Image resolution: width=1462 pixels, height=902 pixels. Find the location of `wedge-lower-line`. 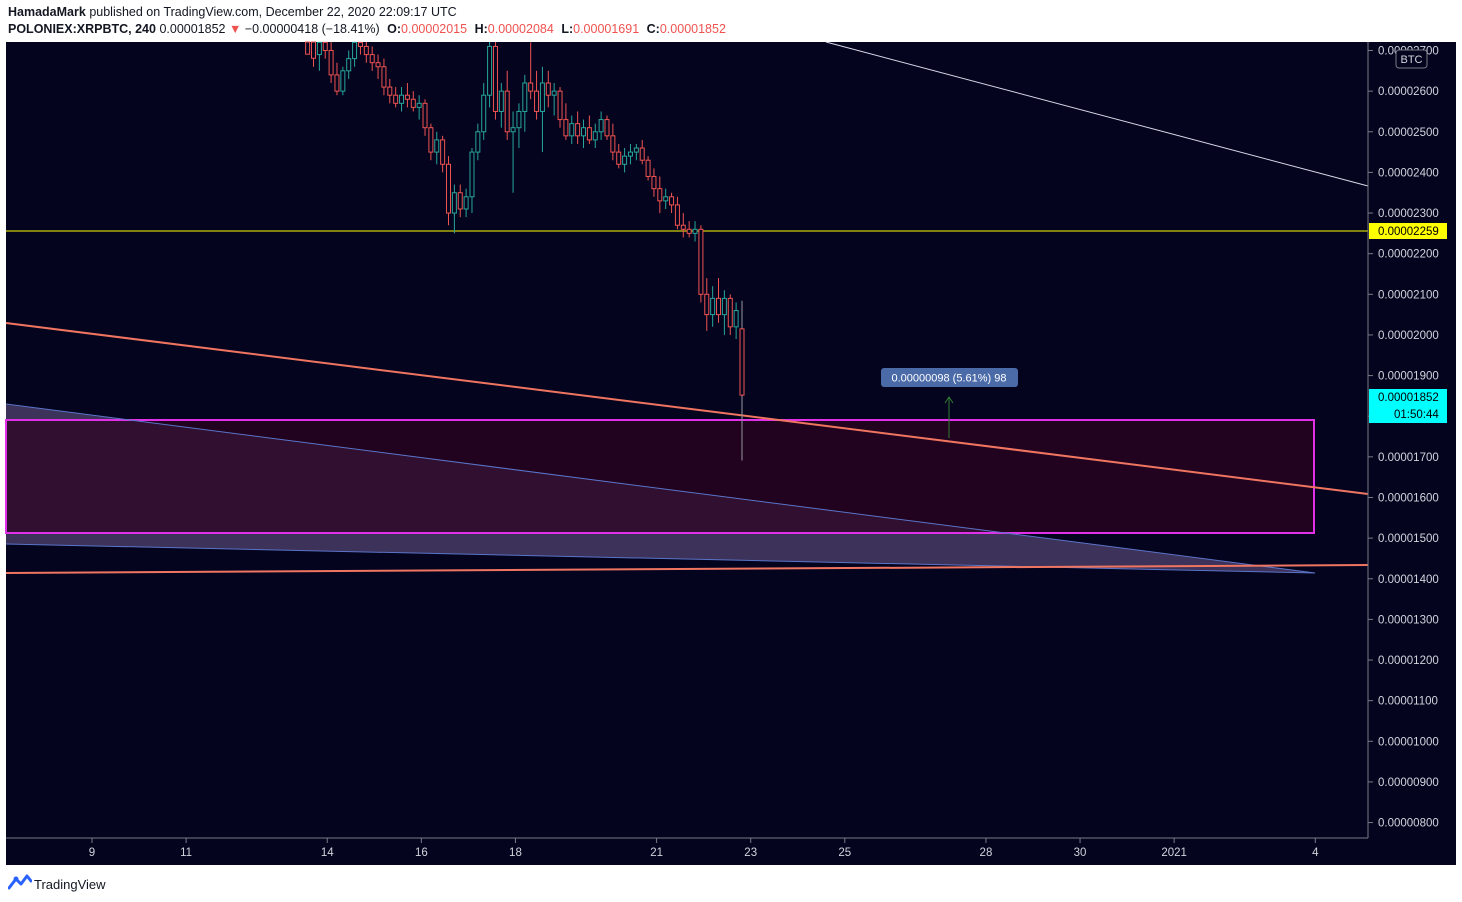

wedge-lower-line is located at coordinates (660, 558).